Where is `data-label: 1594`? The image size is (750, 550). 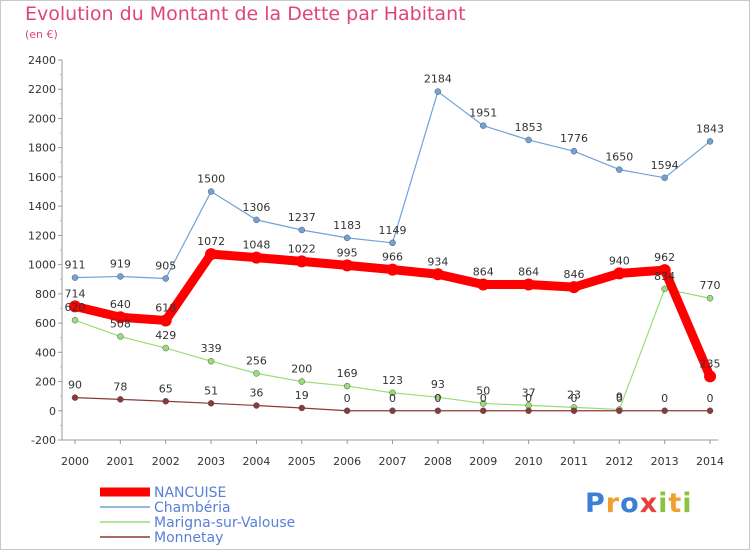
data-label: 1594 is located at coordinates (665, 165).